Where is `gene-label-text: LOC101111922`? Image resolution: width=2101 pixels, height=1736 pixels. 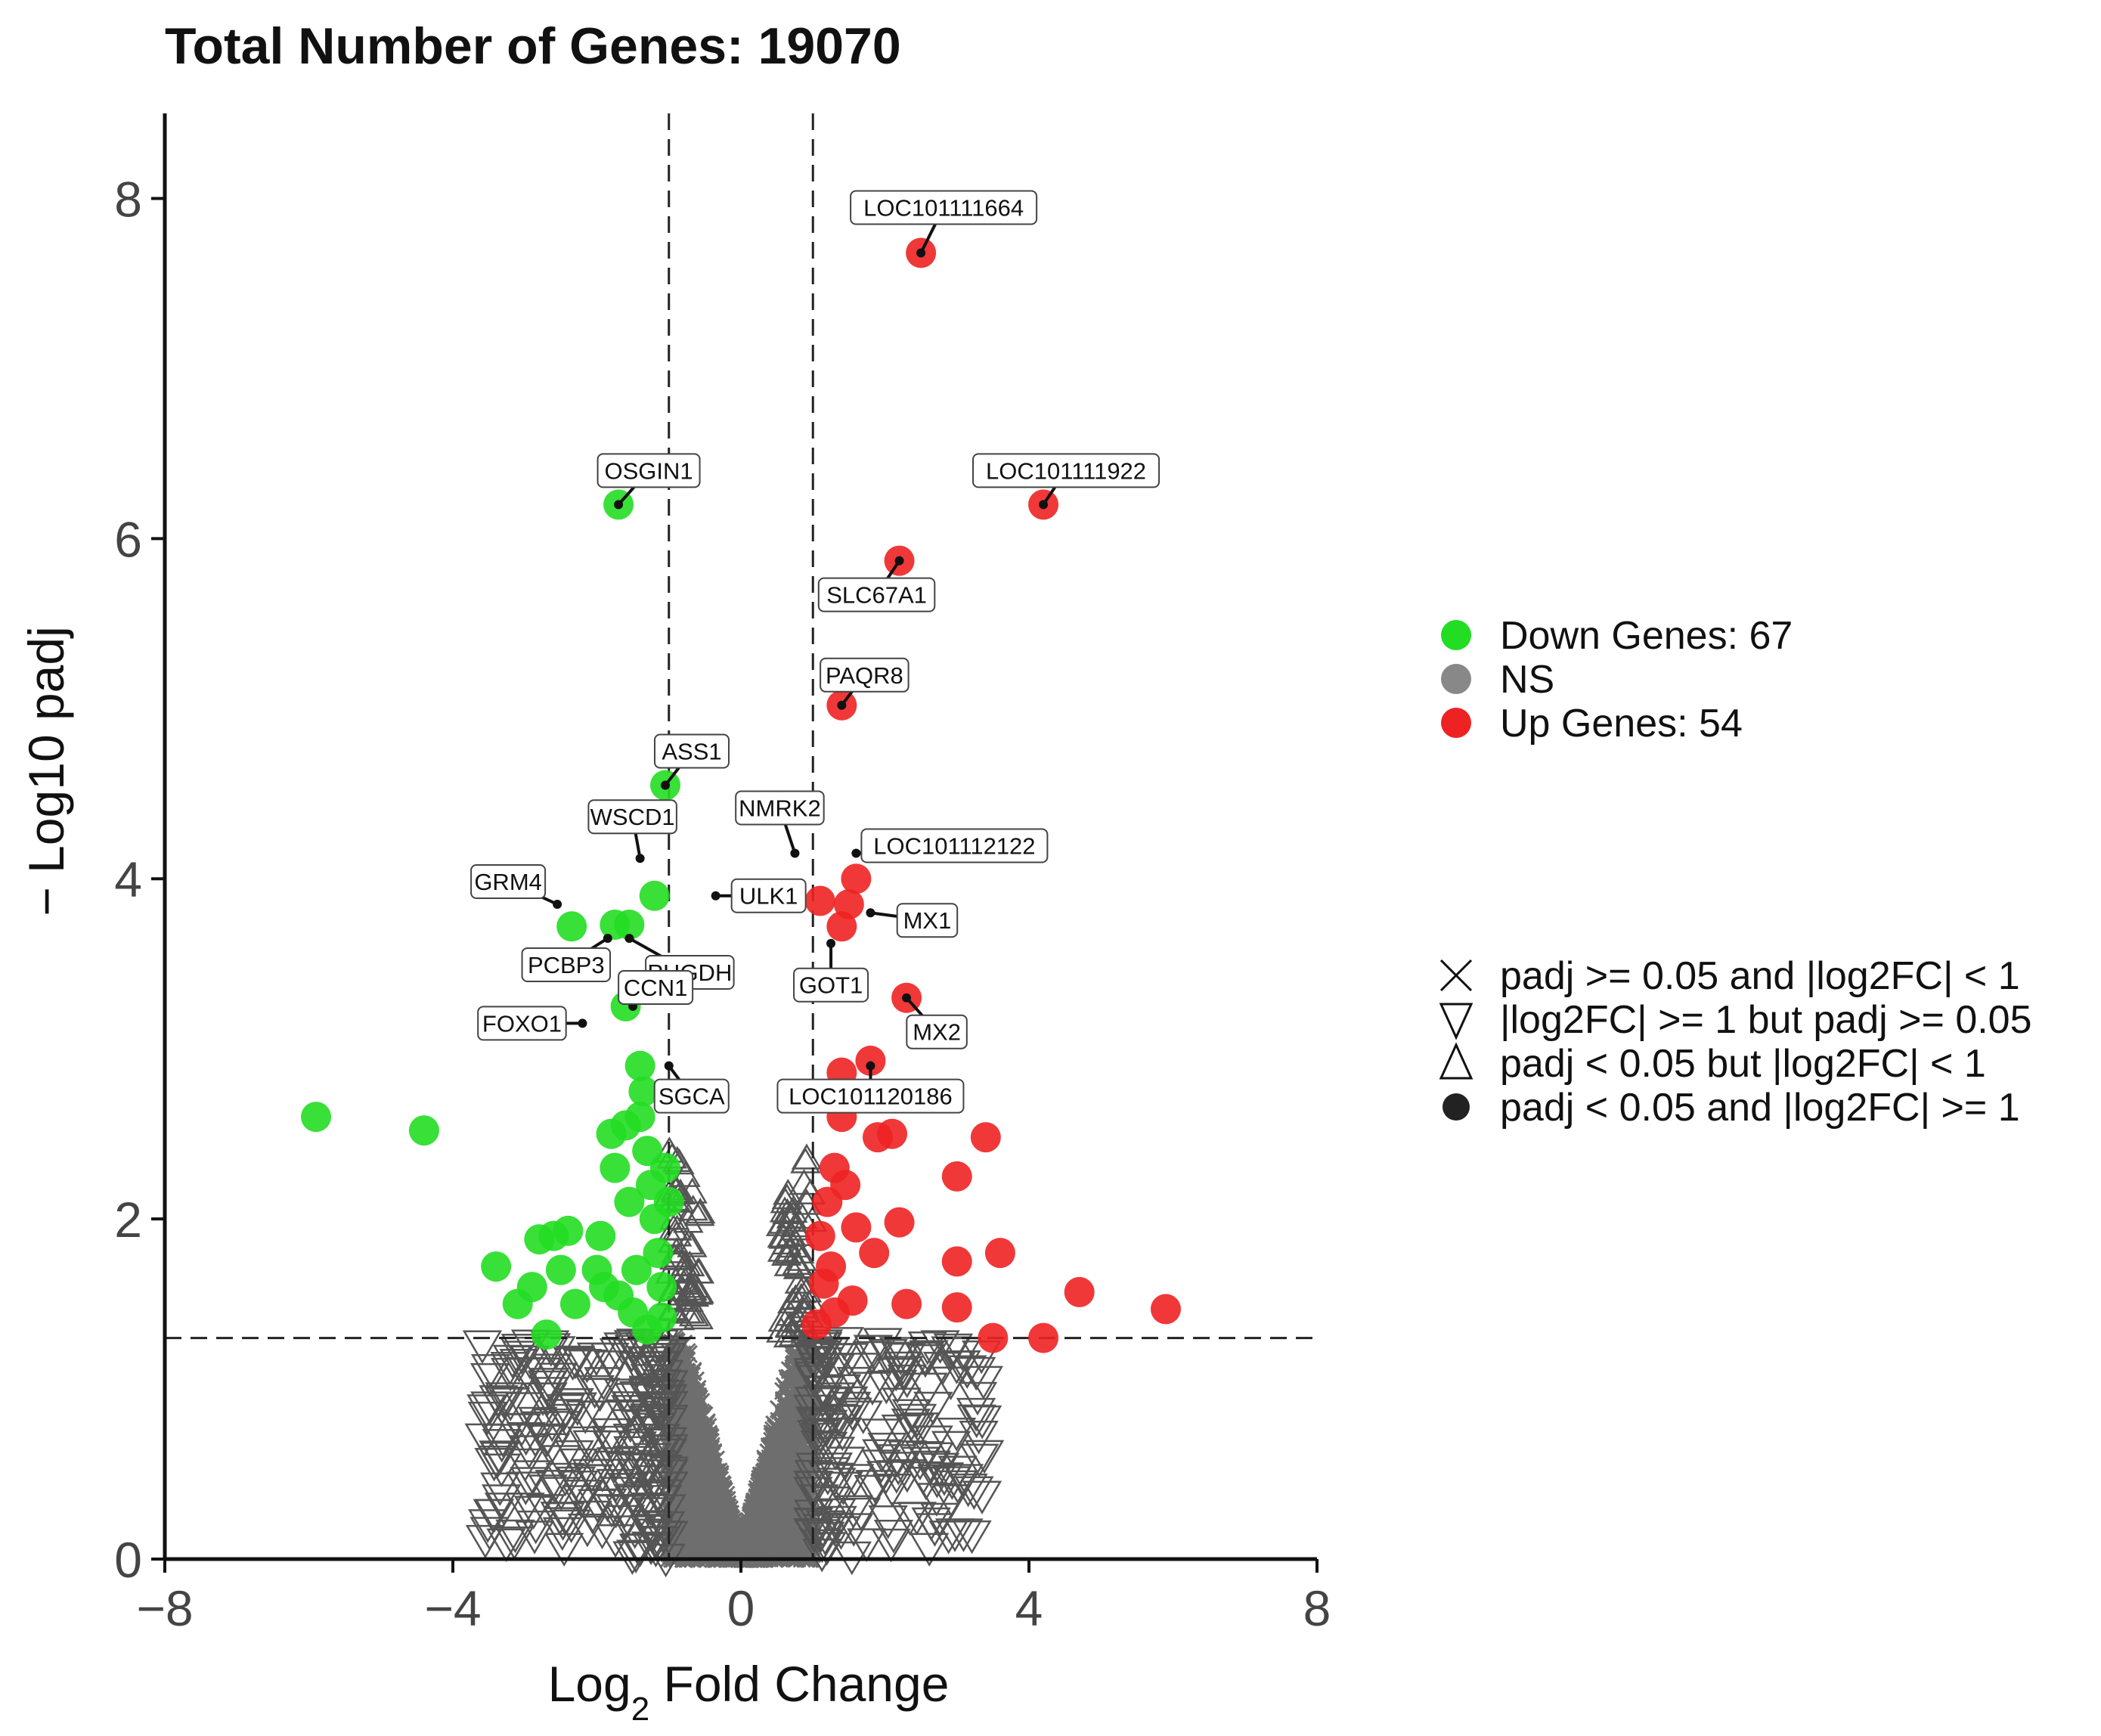 gene-label-text: LOC101111922 is located at coordinates (1066, 470).